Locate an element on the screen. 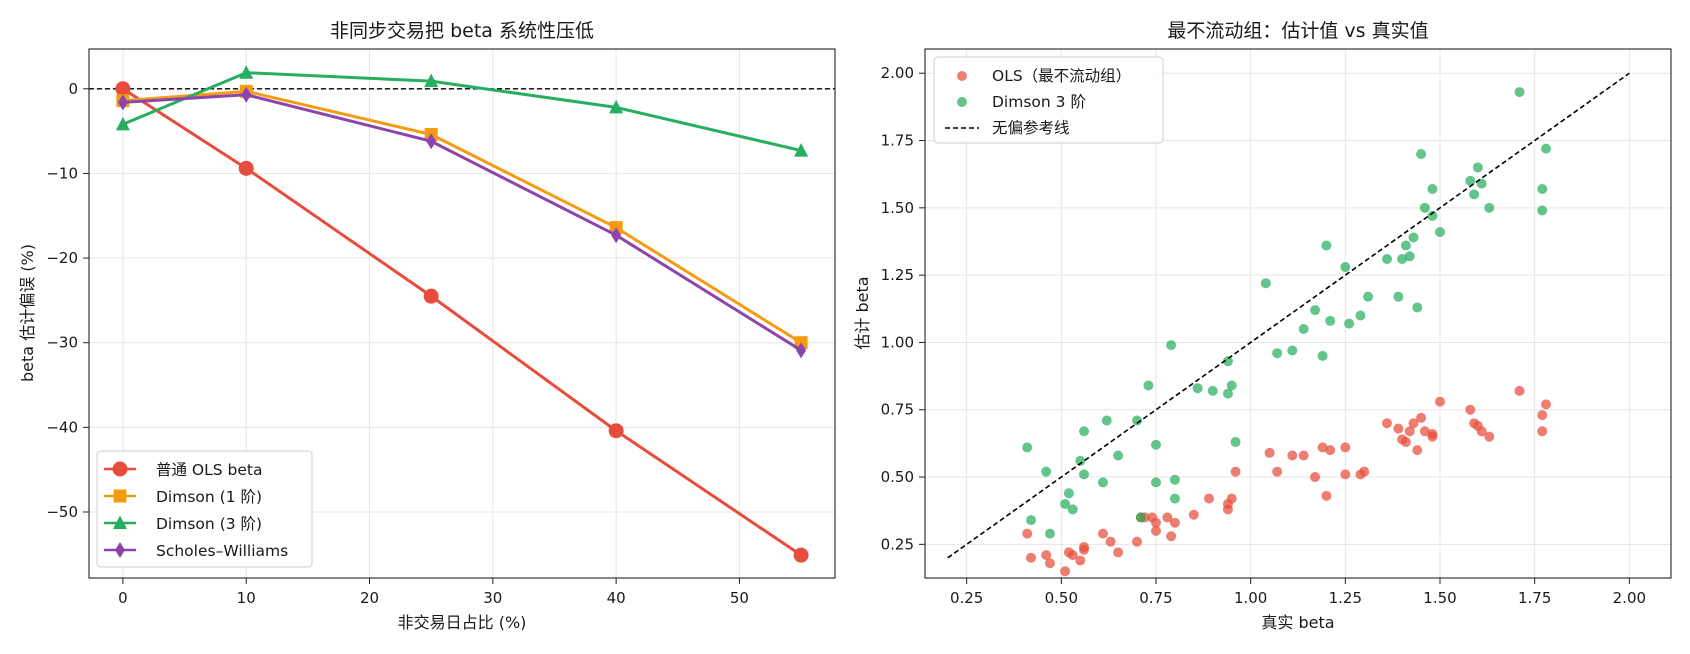 The width and height of the screenshot is (1690, 654). chart-right-x-label: 真实 beta is located at coordinates (1297, 622).